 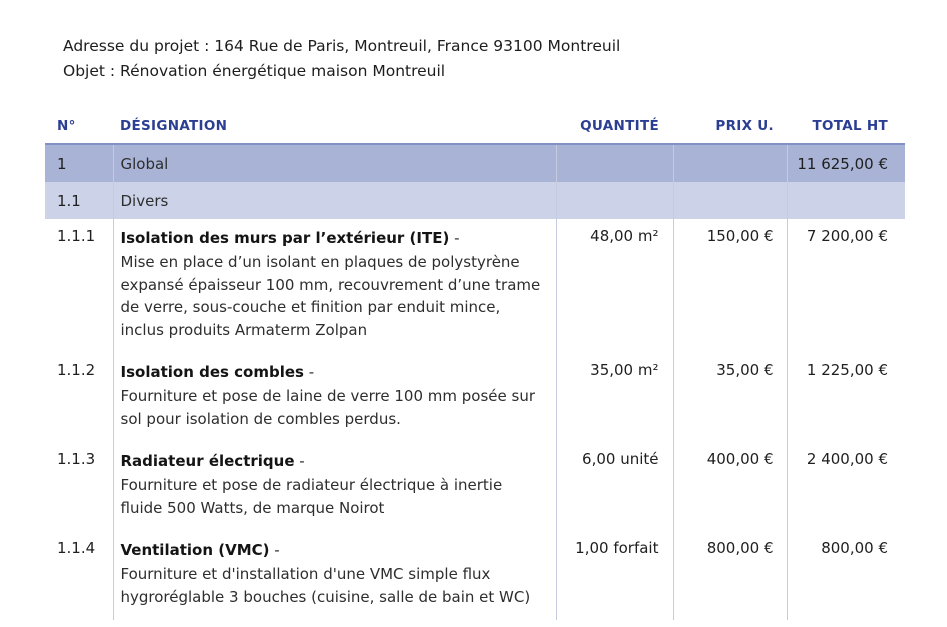 I want to click on col-header-unit-price: PRIX U., so click(x=730, y=131).